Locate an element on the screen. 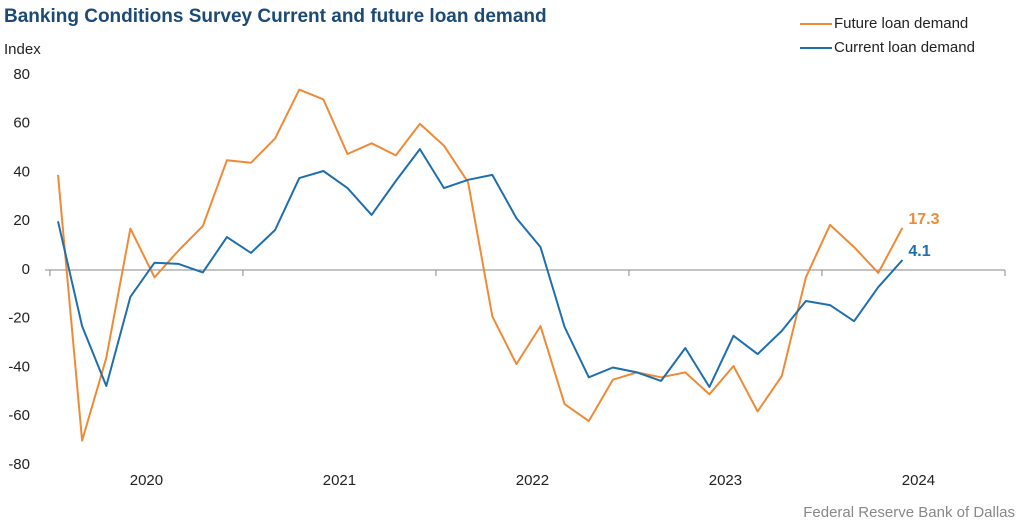  x-tick-label: 2022 is located at coordinates (532, 480).